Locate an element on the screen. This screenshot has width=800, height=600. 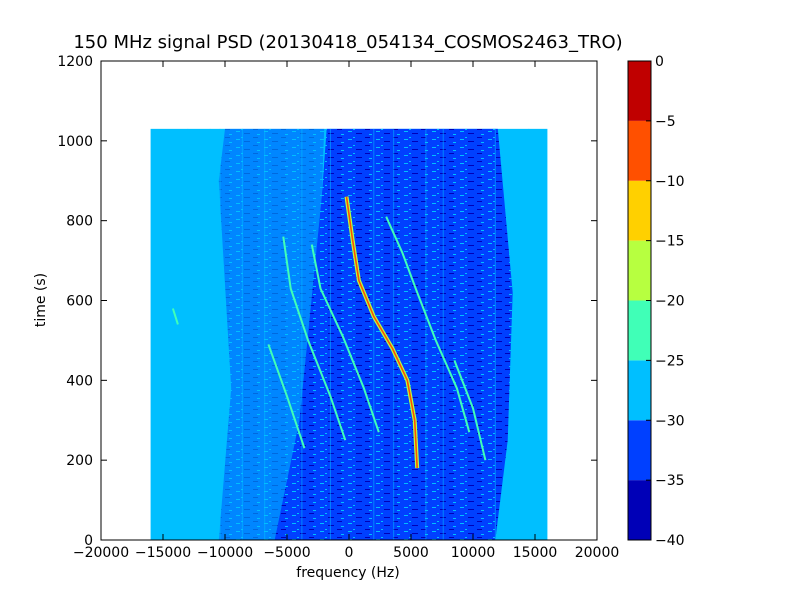
x-tick-label: −15000 is located at coordinates (163, 553).